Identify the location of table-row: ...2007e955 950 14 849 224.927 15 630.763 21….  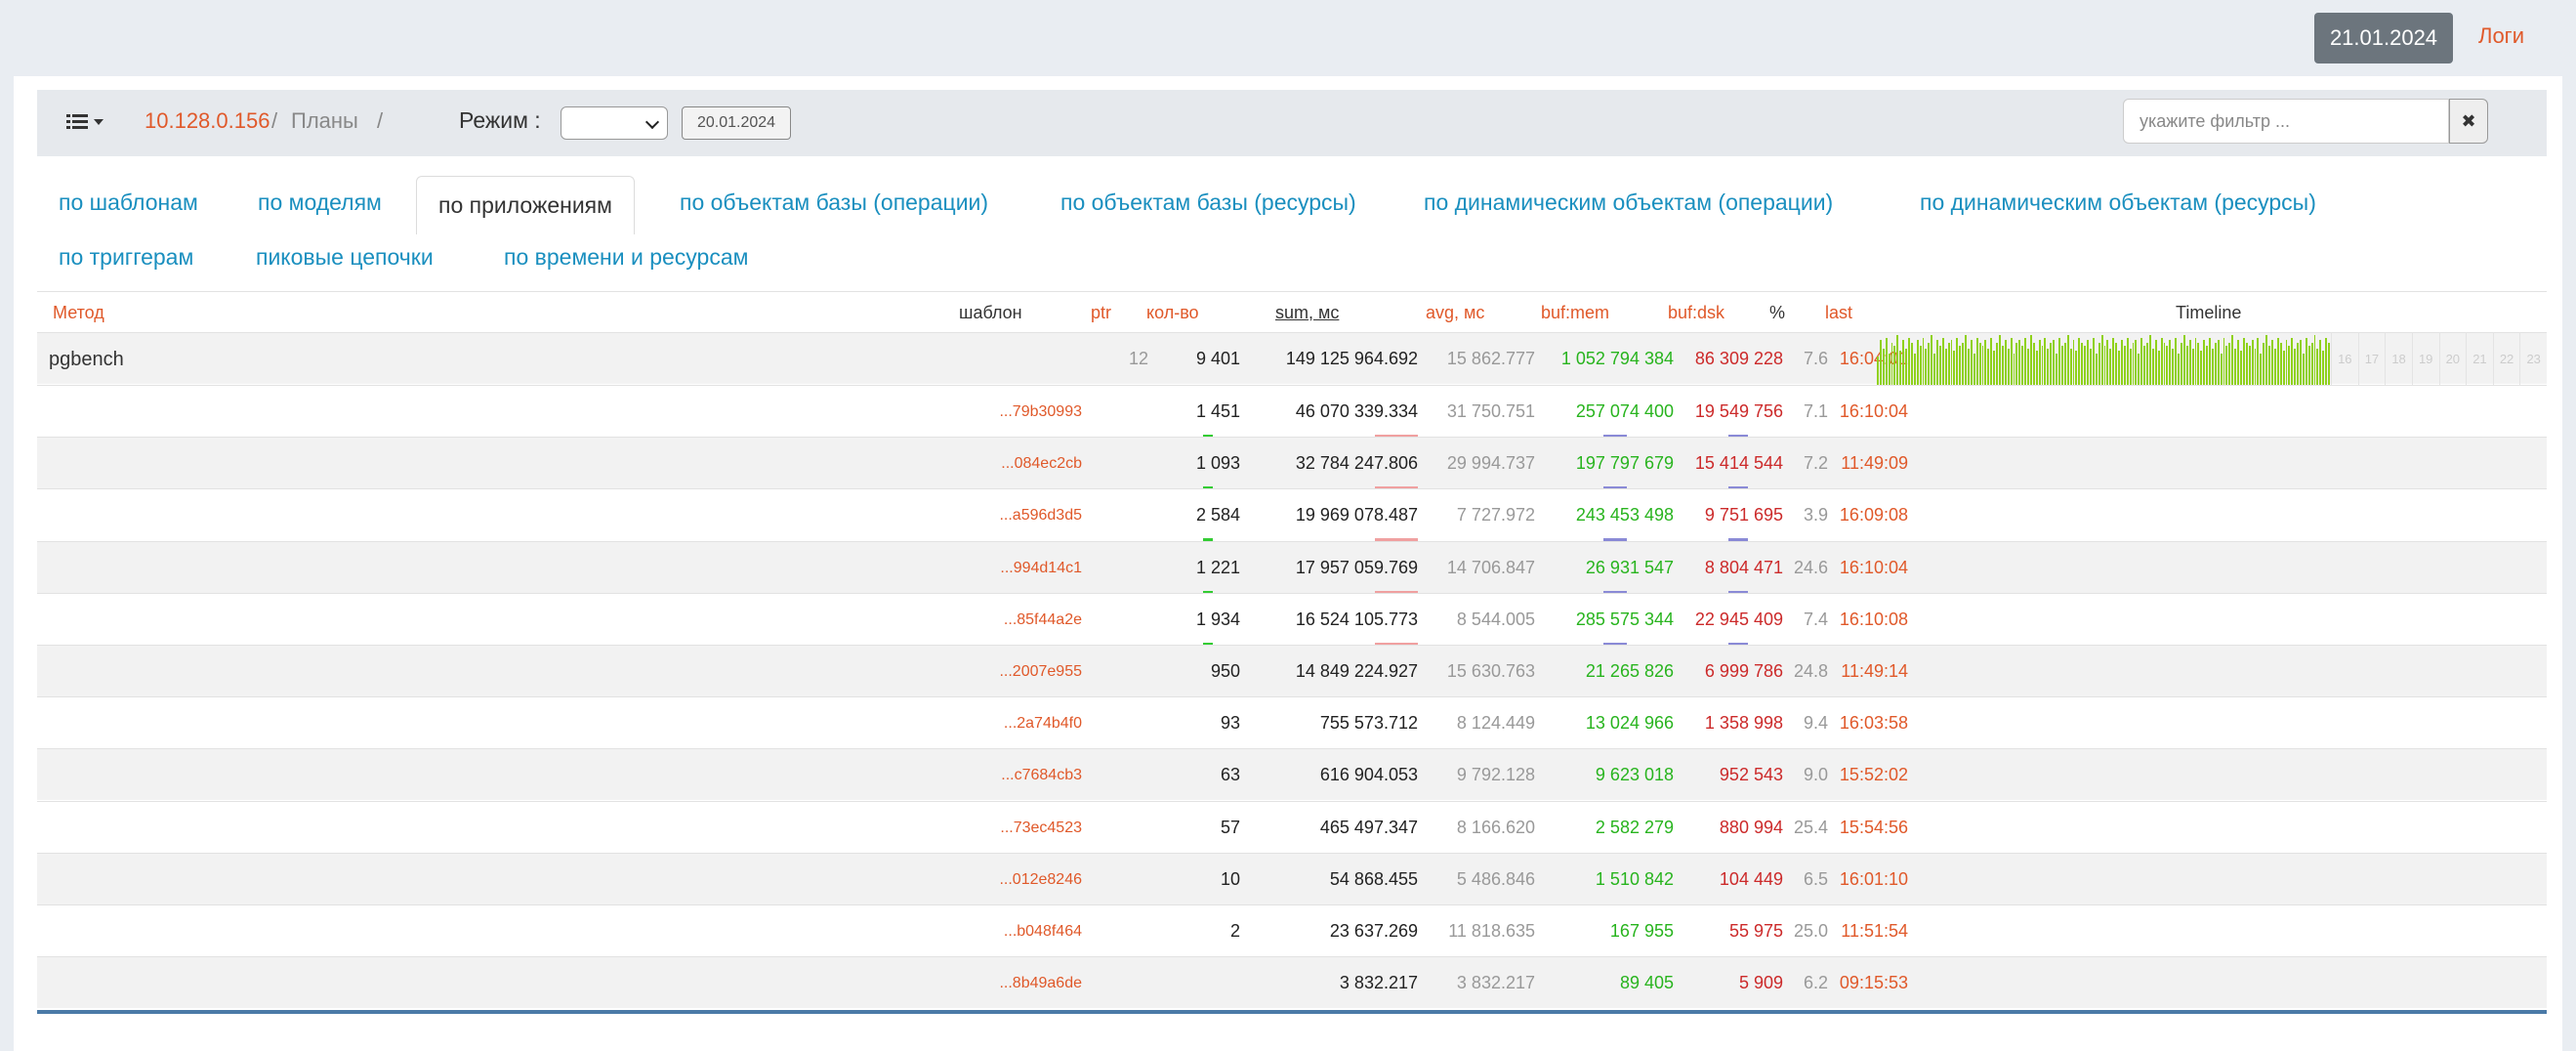
(1292, 670).